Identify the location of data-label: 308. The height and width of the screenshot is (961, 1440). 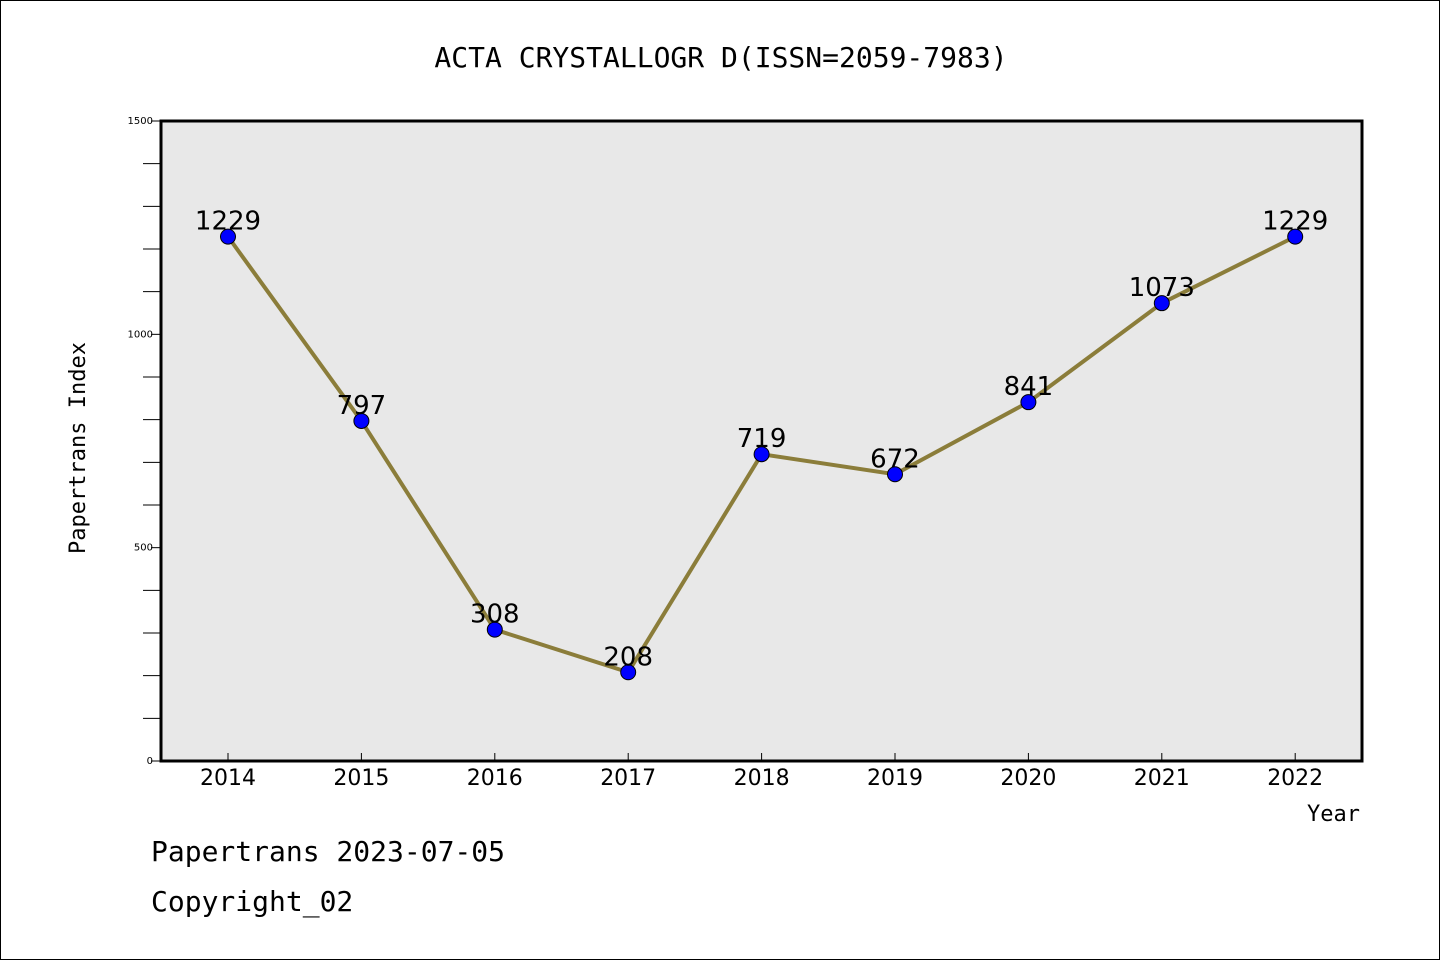
(495, 615).